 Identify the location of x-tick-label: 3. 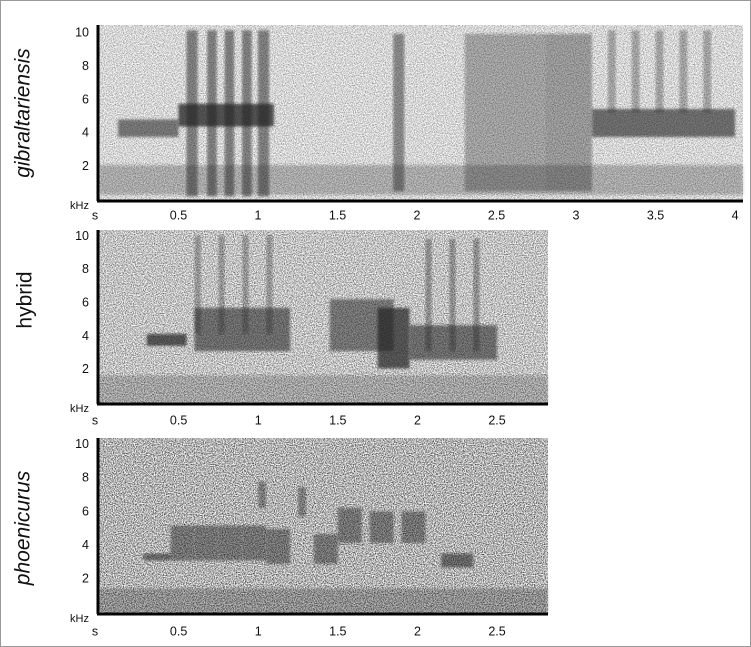
(576, 215).